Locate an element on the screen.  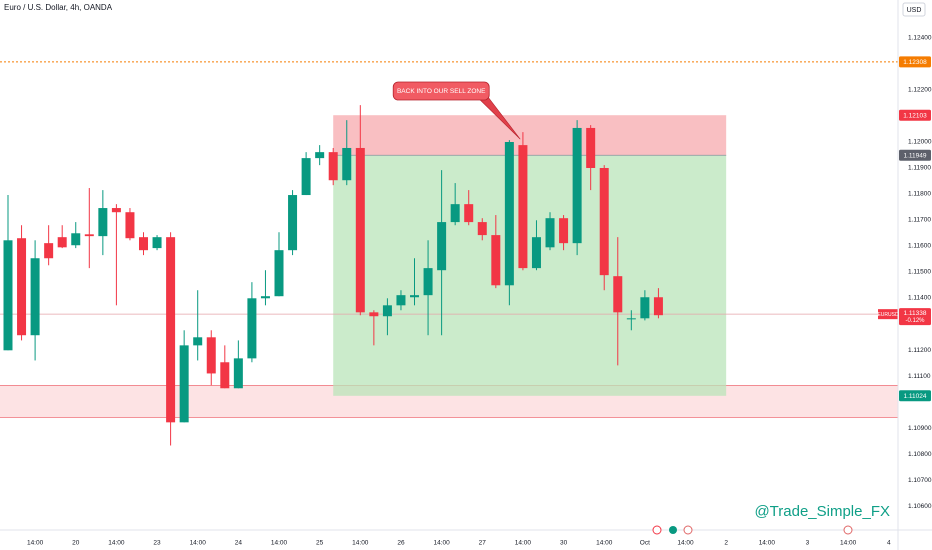
annotation-bubble is located at coordinates (441, 91).